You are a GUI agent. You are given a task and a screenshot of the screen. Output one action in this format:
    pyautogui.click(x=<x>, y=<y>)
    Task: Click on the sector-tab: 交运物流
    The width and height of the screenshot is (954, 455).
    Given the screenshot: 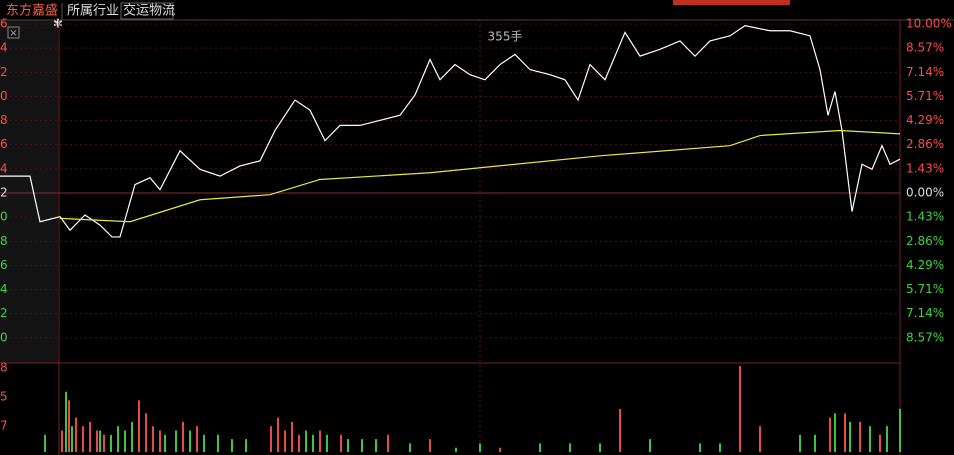 What is the action you would take?
    pyautogui.click(x=149, y=11)
    